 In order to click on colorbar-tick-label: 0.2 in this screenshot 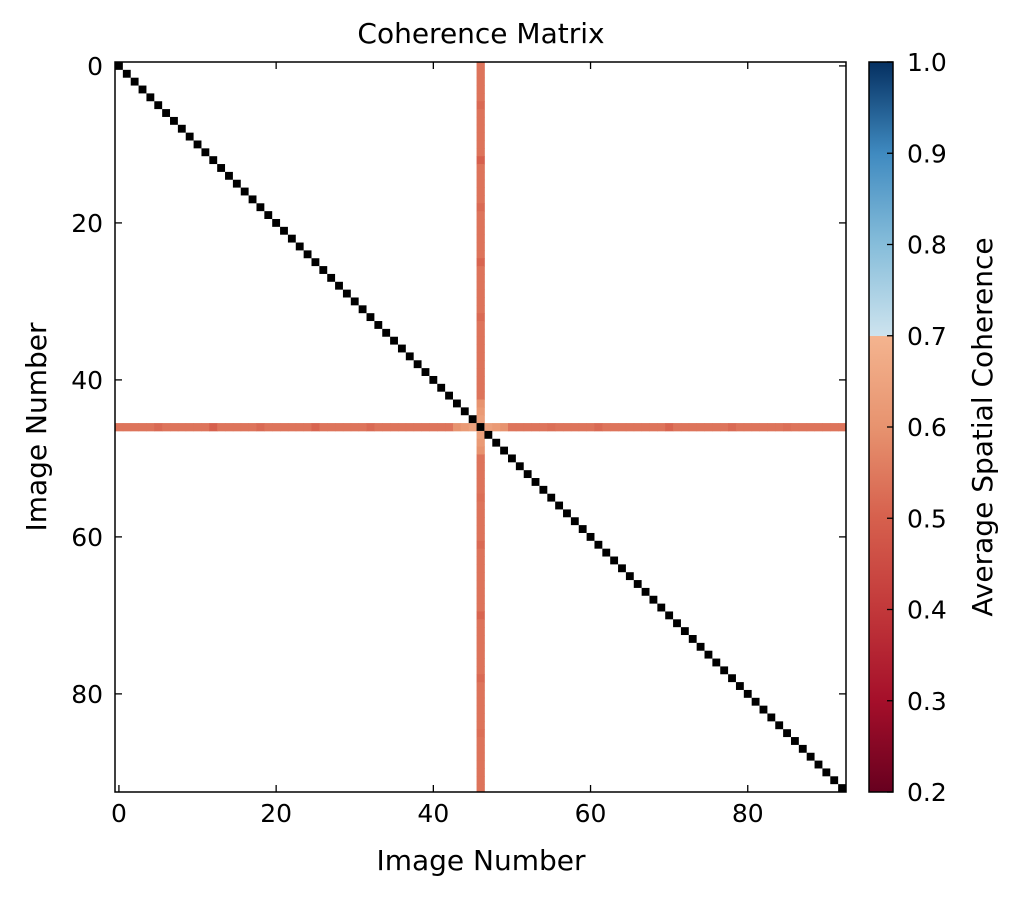, I will do `click(927, 792)`.